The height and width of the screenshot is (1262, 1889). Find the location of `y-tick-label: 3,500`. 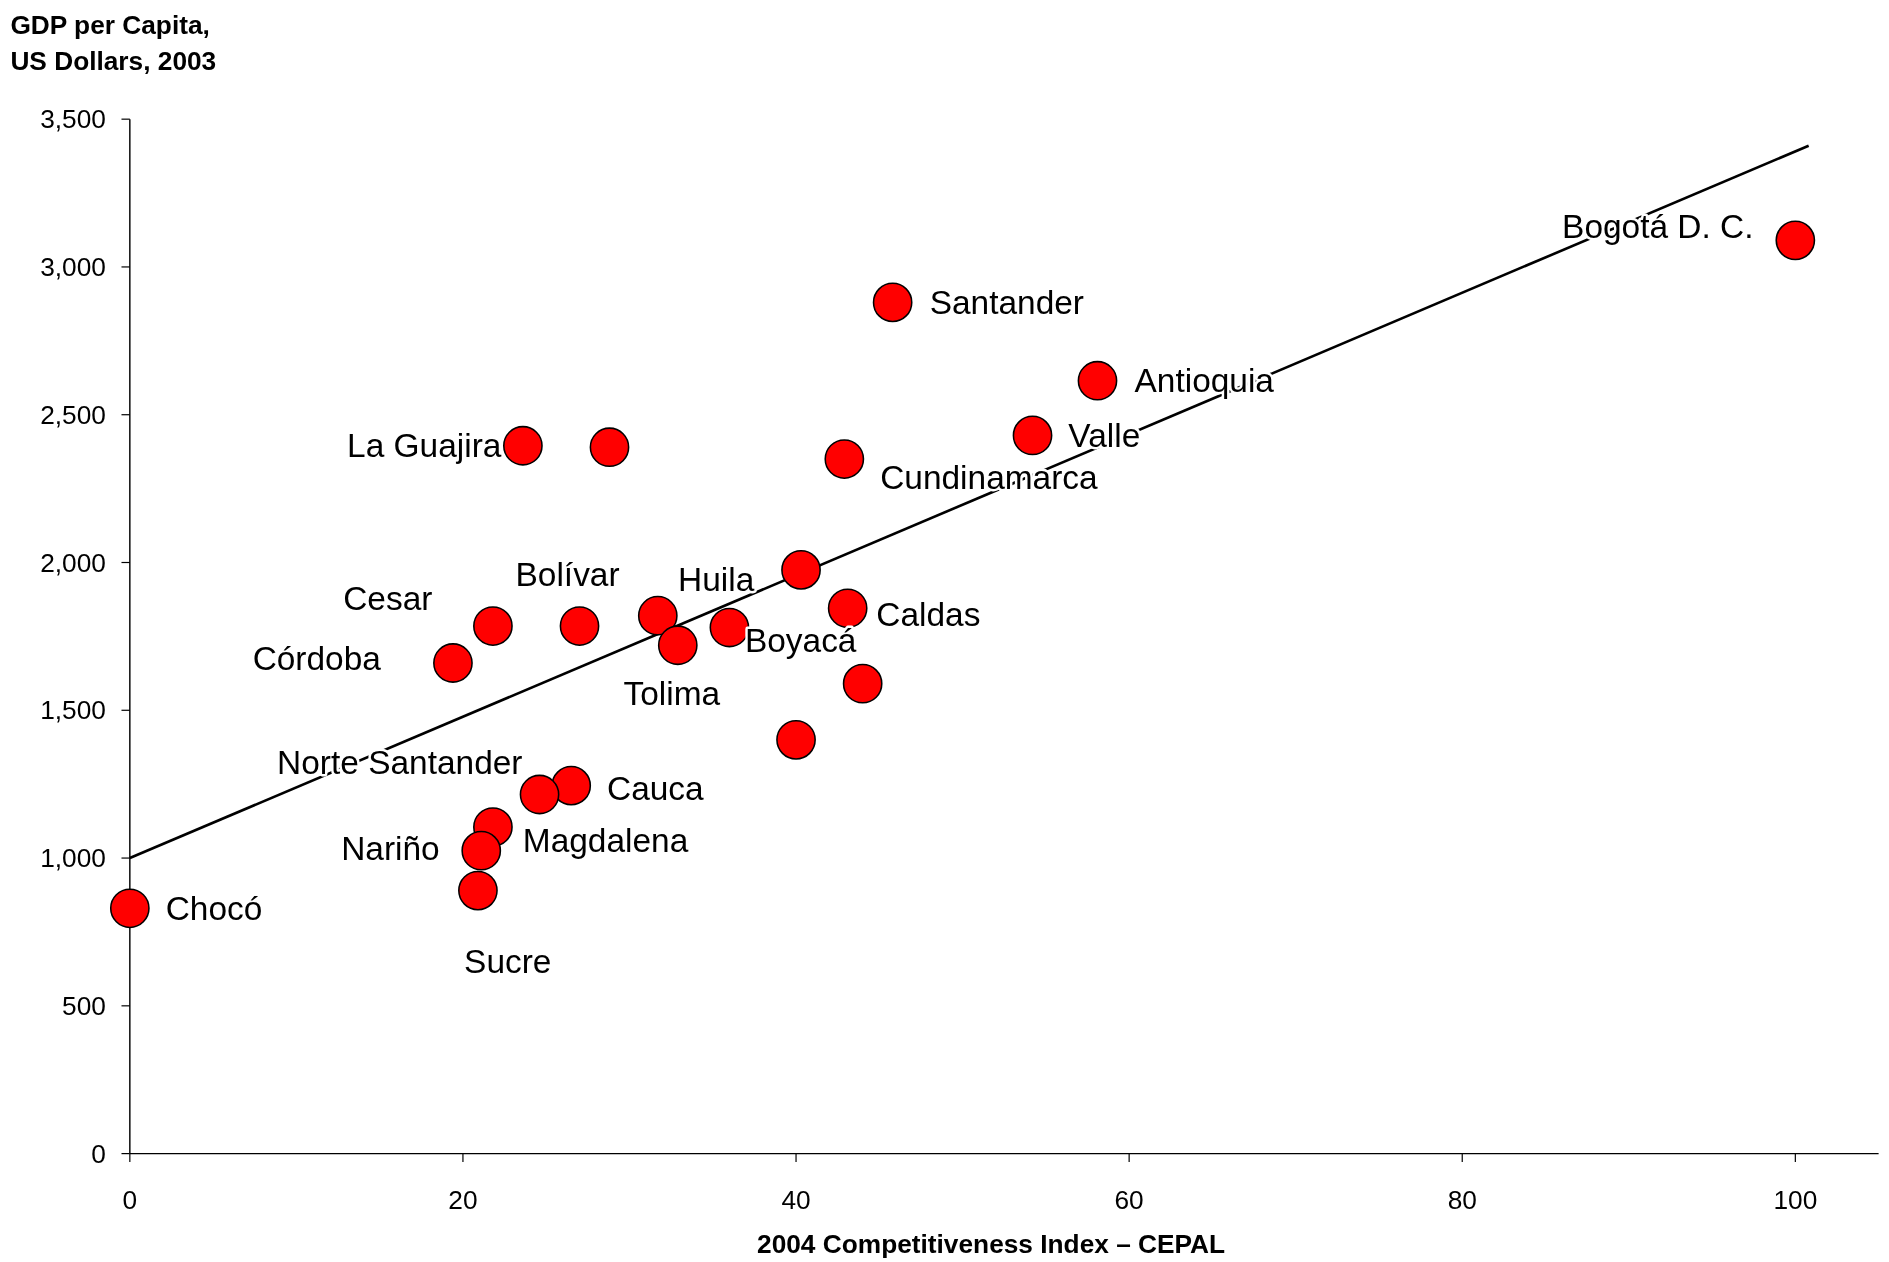

y-tick-label: 3,500 is located at coordinates (73, 119).